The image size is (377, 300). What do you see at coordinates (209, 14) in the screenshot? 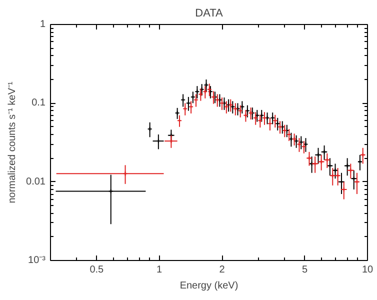
I see `chart-title: DATA` at bounding box center [209, 14].